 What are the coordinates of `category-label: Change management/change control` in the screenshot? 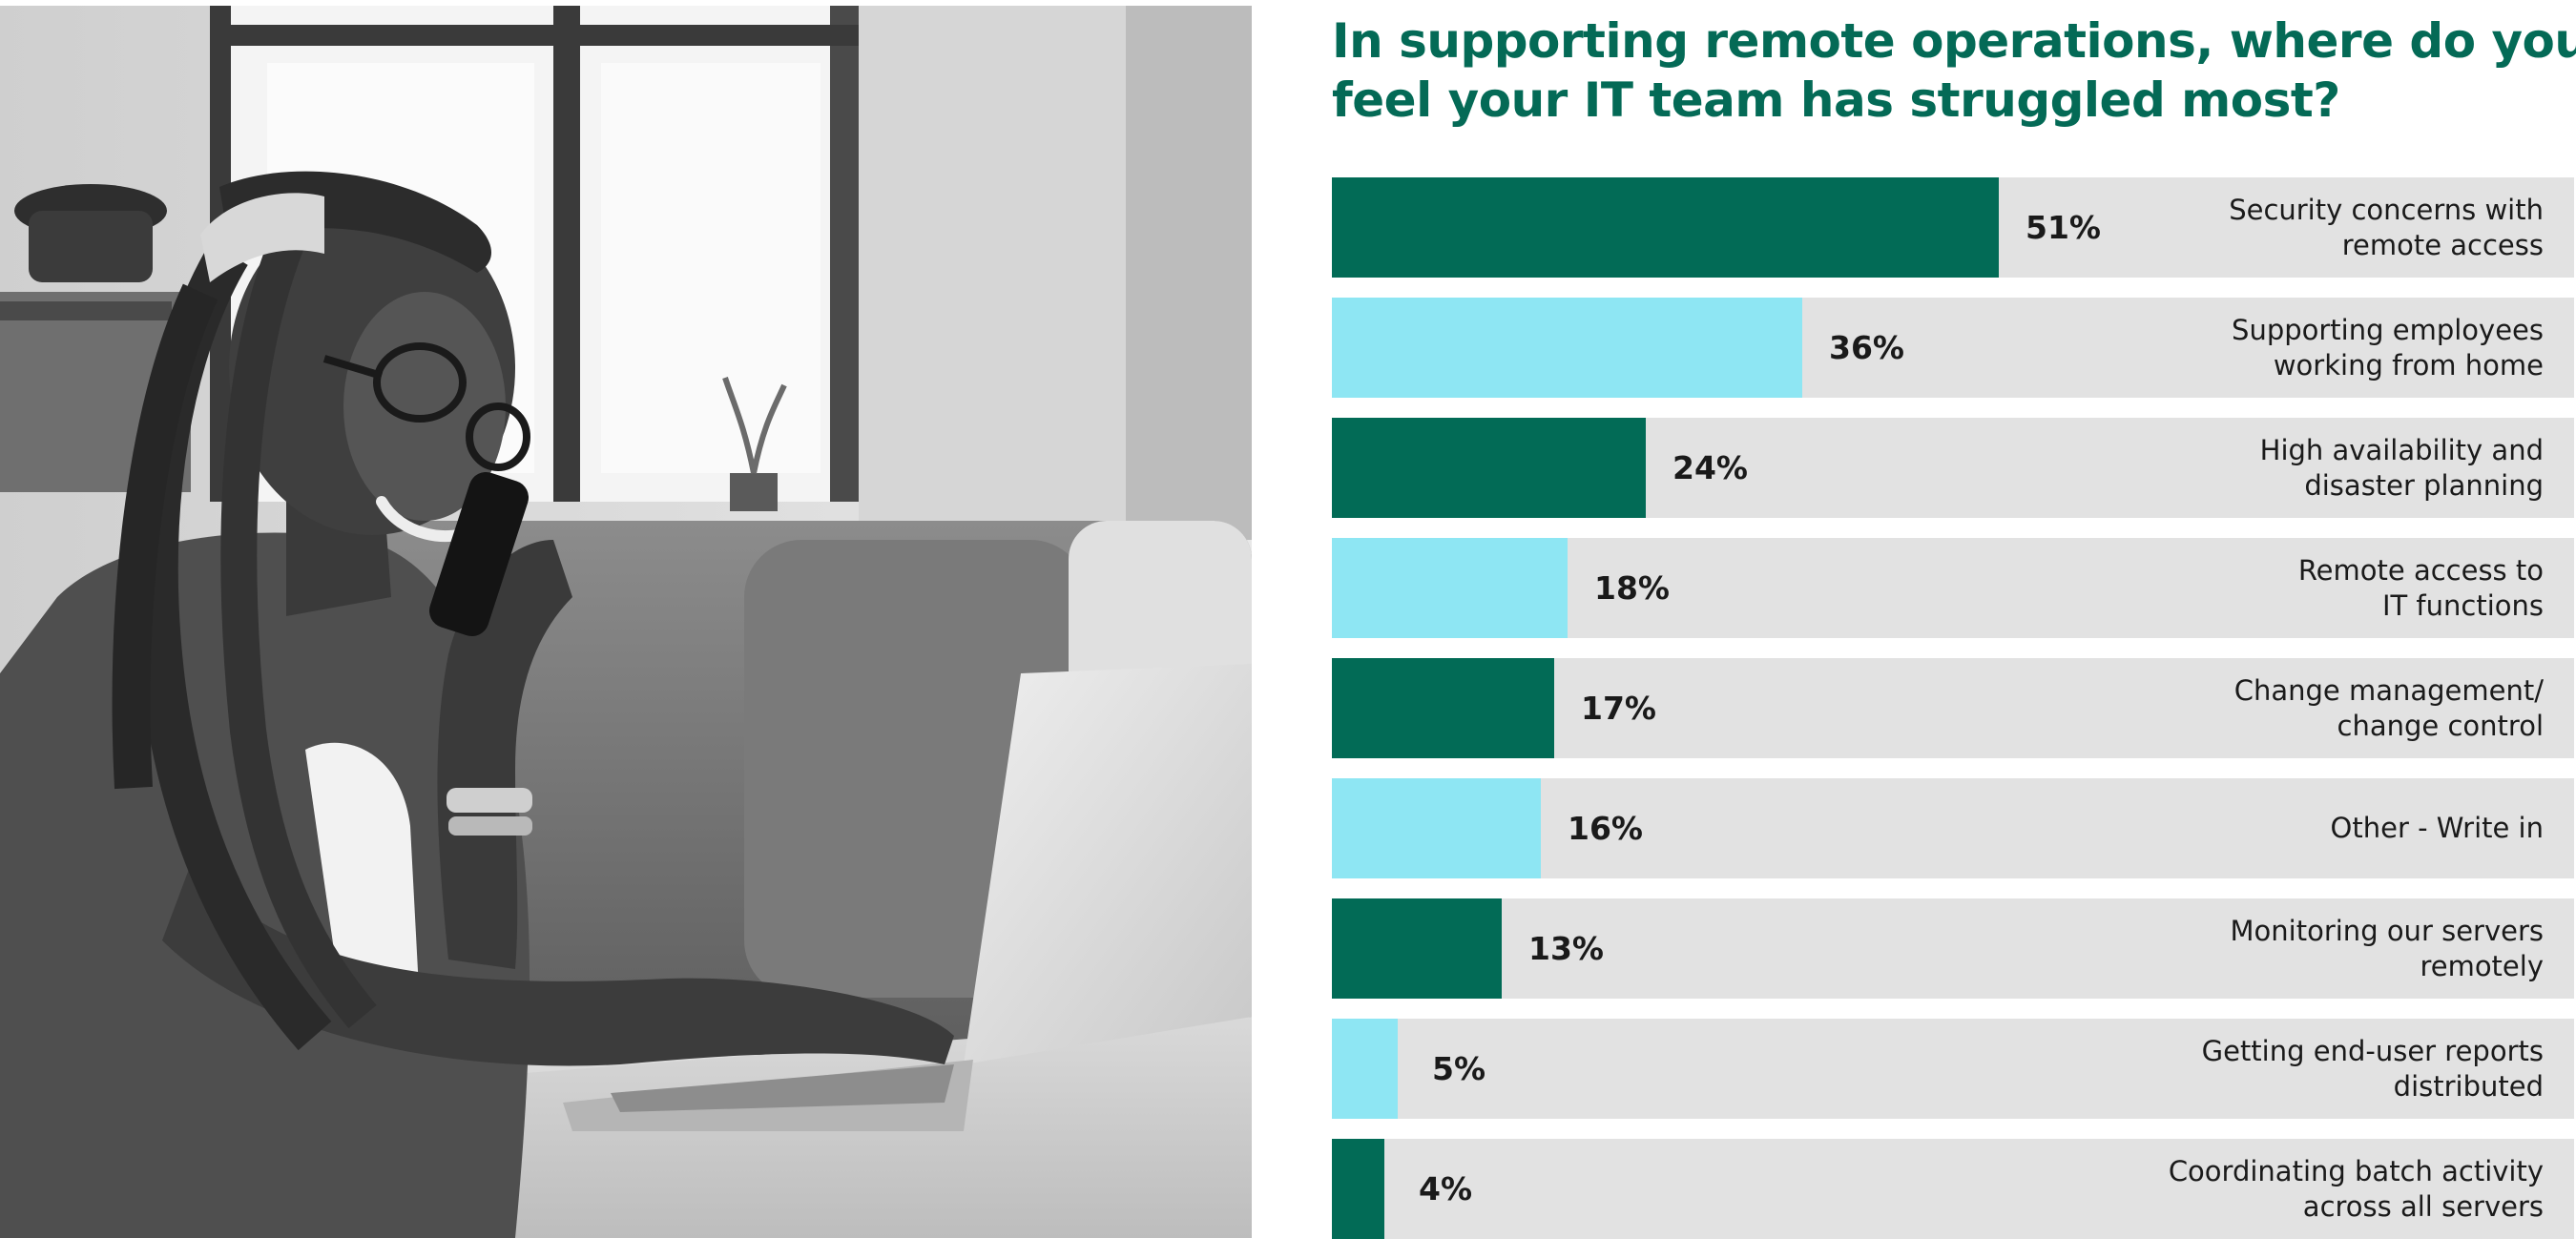 It's located at (2276, 708).